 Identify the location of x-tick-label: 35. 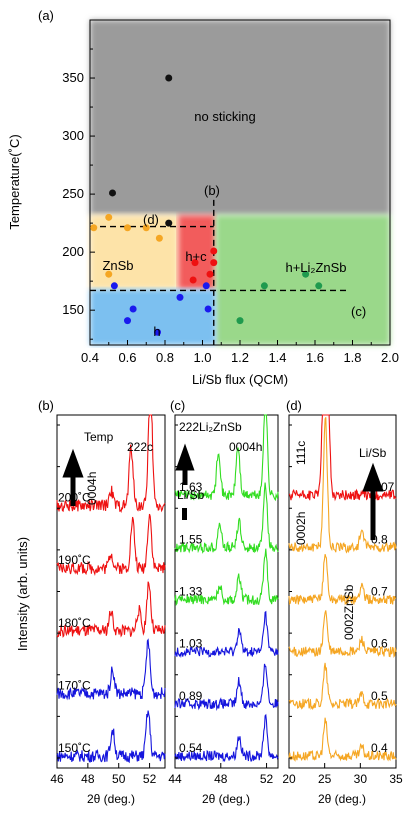
(396, 779).